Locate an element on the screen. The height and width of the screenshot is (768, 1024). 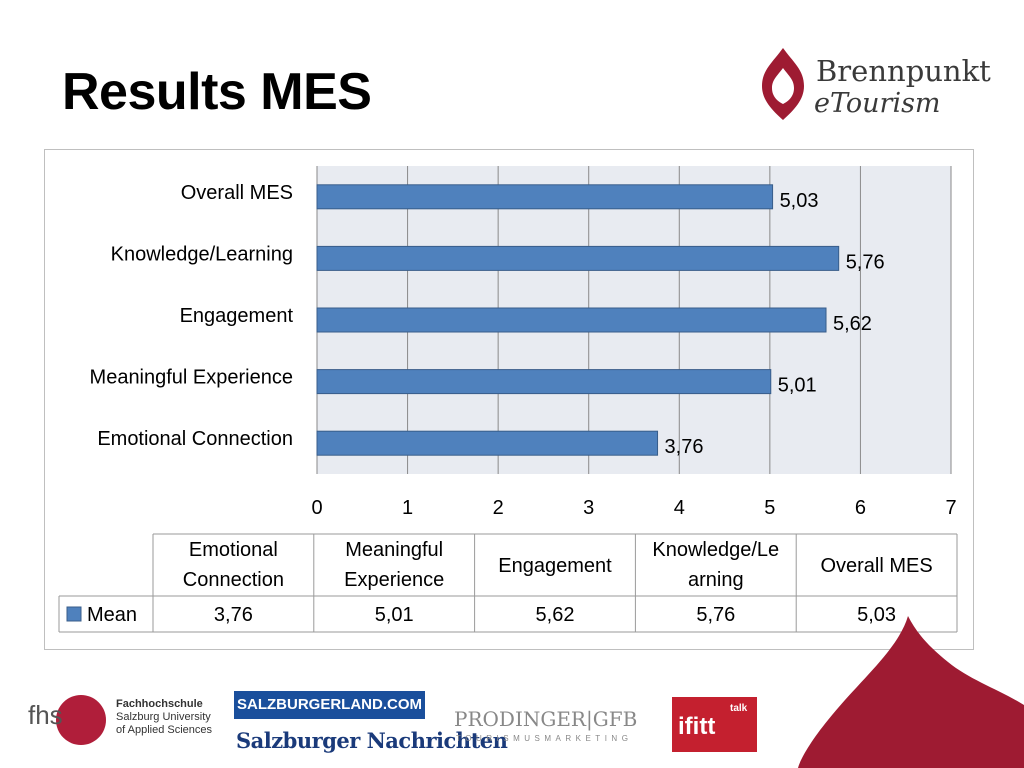
table-header: Connection is located at coordinates (233, 580).